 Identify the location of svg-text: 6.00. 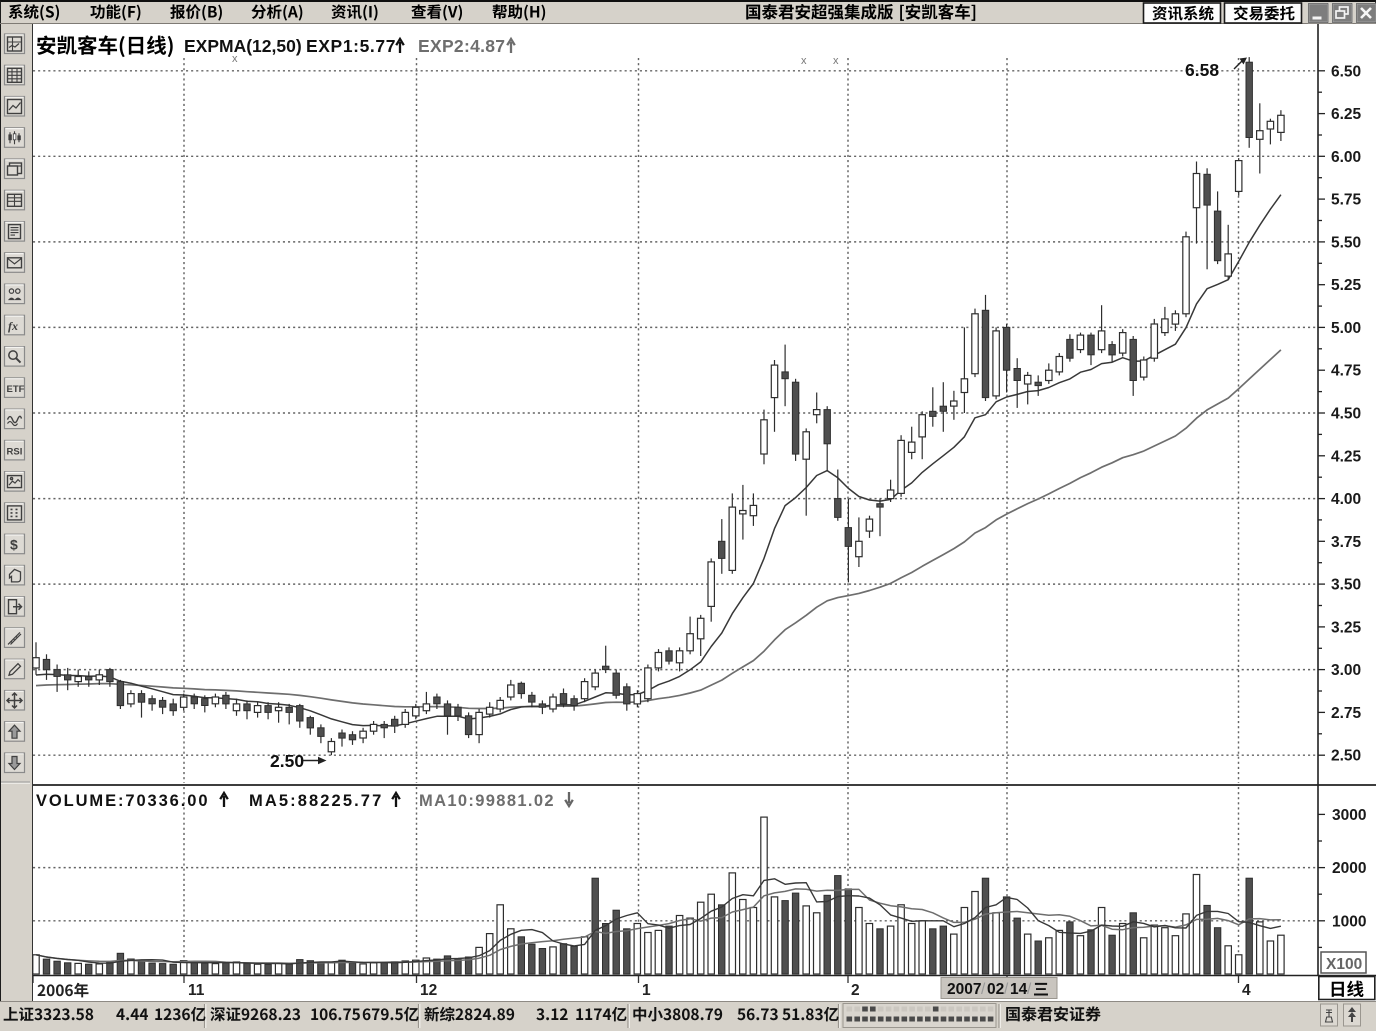
(1346, 157).